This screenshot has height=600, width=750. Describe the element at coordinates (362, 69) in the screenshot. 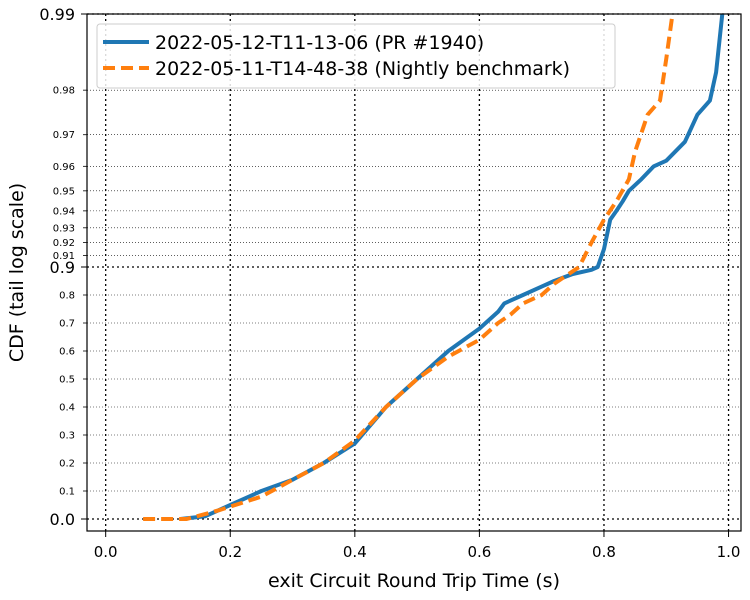

I see `legend-label-2: 2022-05-11-T14-48-38 (Nightly benchmark)` at that location.